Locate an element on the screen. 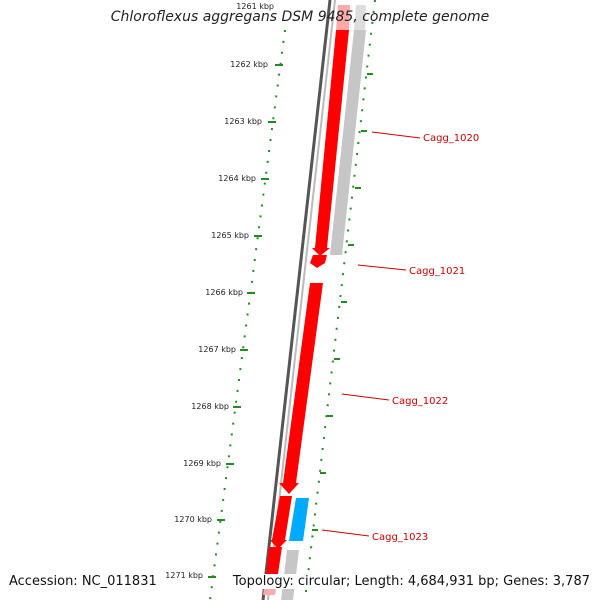 Image resolution: width=600 pixels, height=600 pixels. gene-rna-blue is located at coordinates (299, 519).